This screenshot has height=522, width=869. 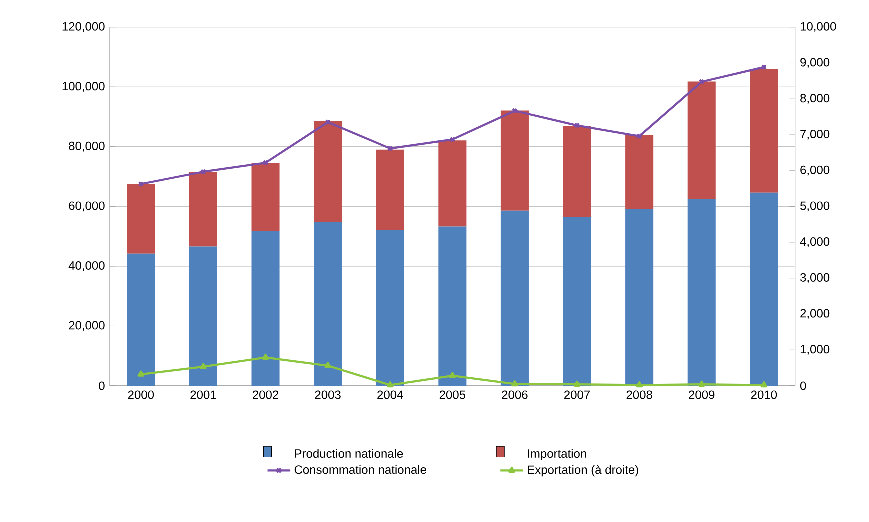 I want to click on legend-label: Consommation nationale, so click(x=360, y=469).